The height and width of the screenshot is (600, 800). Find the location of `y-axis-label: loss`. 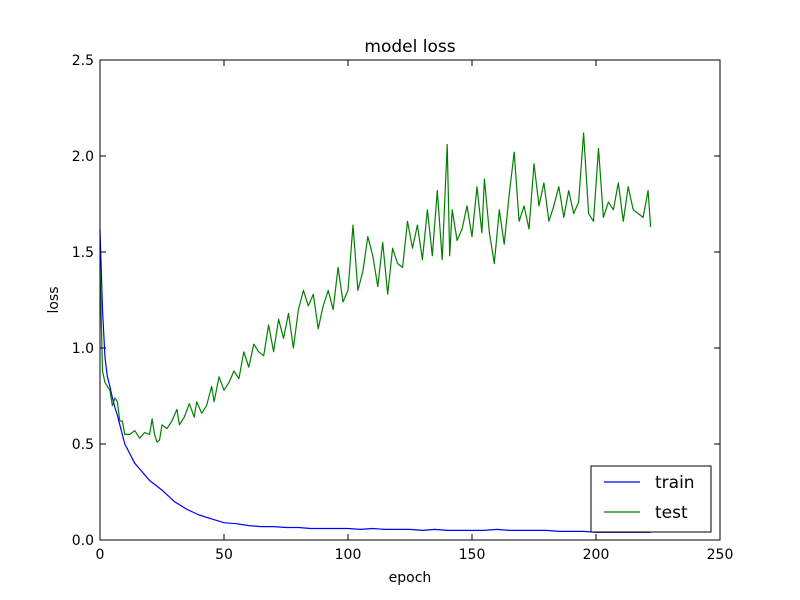

y-axis-label: loss is located at coordinates (54, 299).